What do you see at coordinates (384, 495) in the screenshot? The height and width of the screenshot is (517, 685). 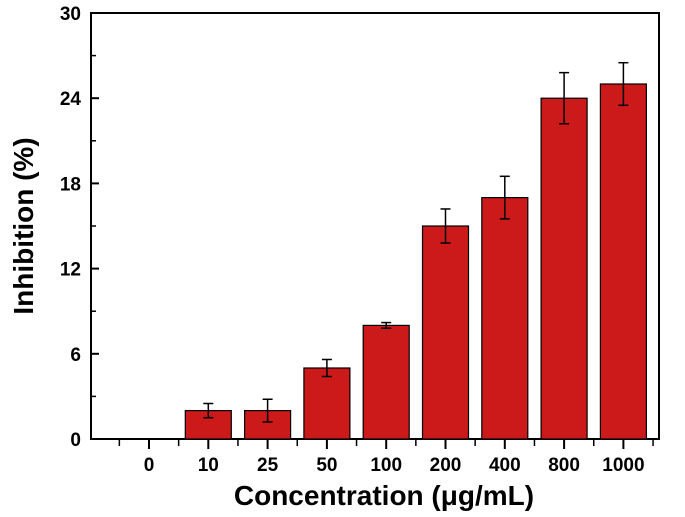 I see `x-axis-title: Concentration (μg/mL)` at bounding box center [384, 495].